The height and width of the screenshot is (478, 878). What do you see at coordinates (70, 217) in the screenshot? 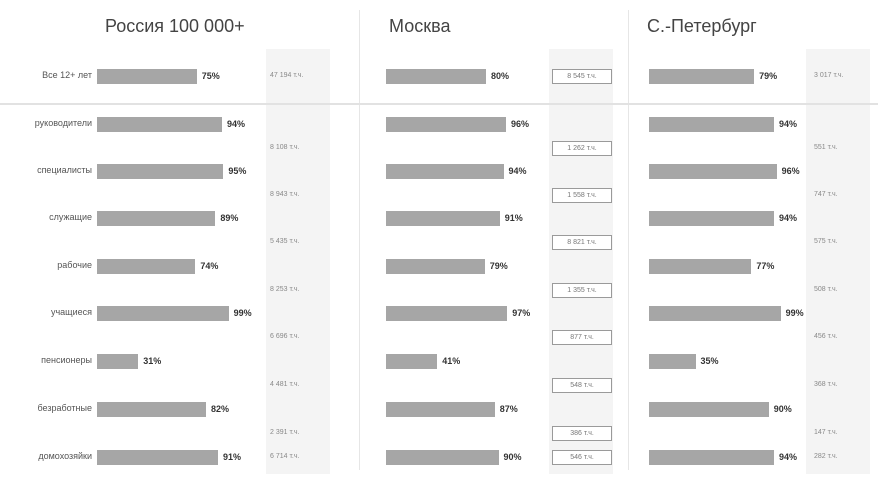
I see `row-label: служащие` at bounding box center [70, 217].